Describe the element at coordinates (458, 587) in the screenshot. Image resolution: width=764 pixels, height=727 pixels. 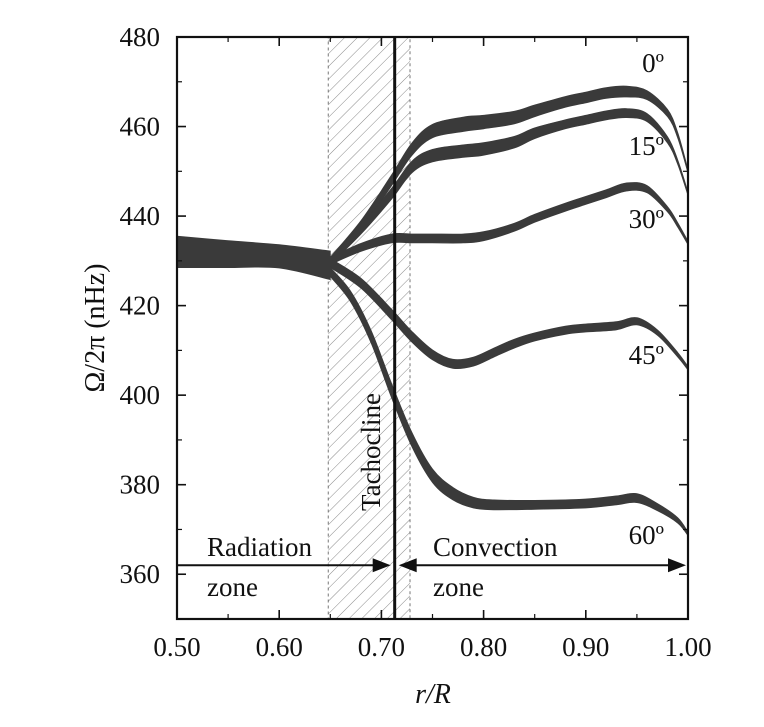
I see `convection-zone-label-line2: zone` at that location.